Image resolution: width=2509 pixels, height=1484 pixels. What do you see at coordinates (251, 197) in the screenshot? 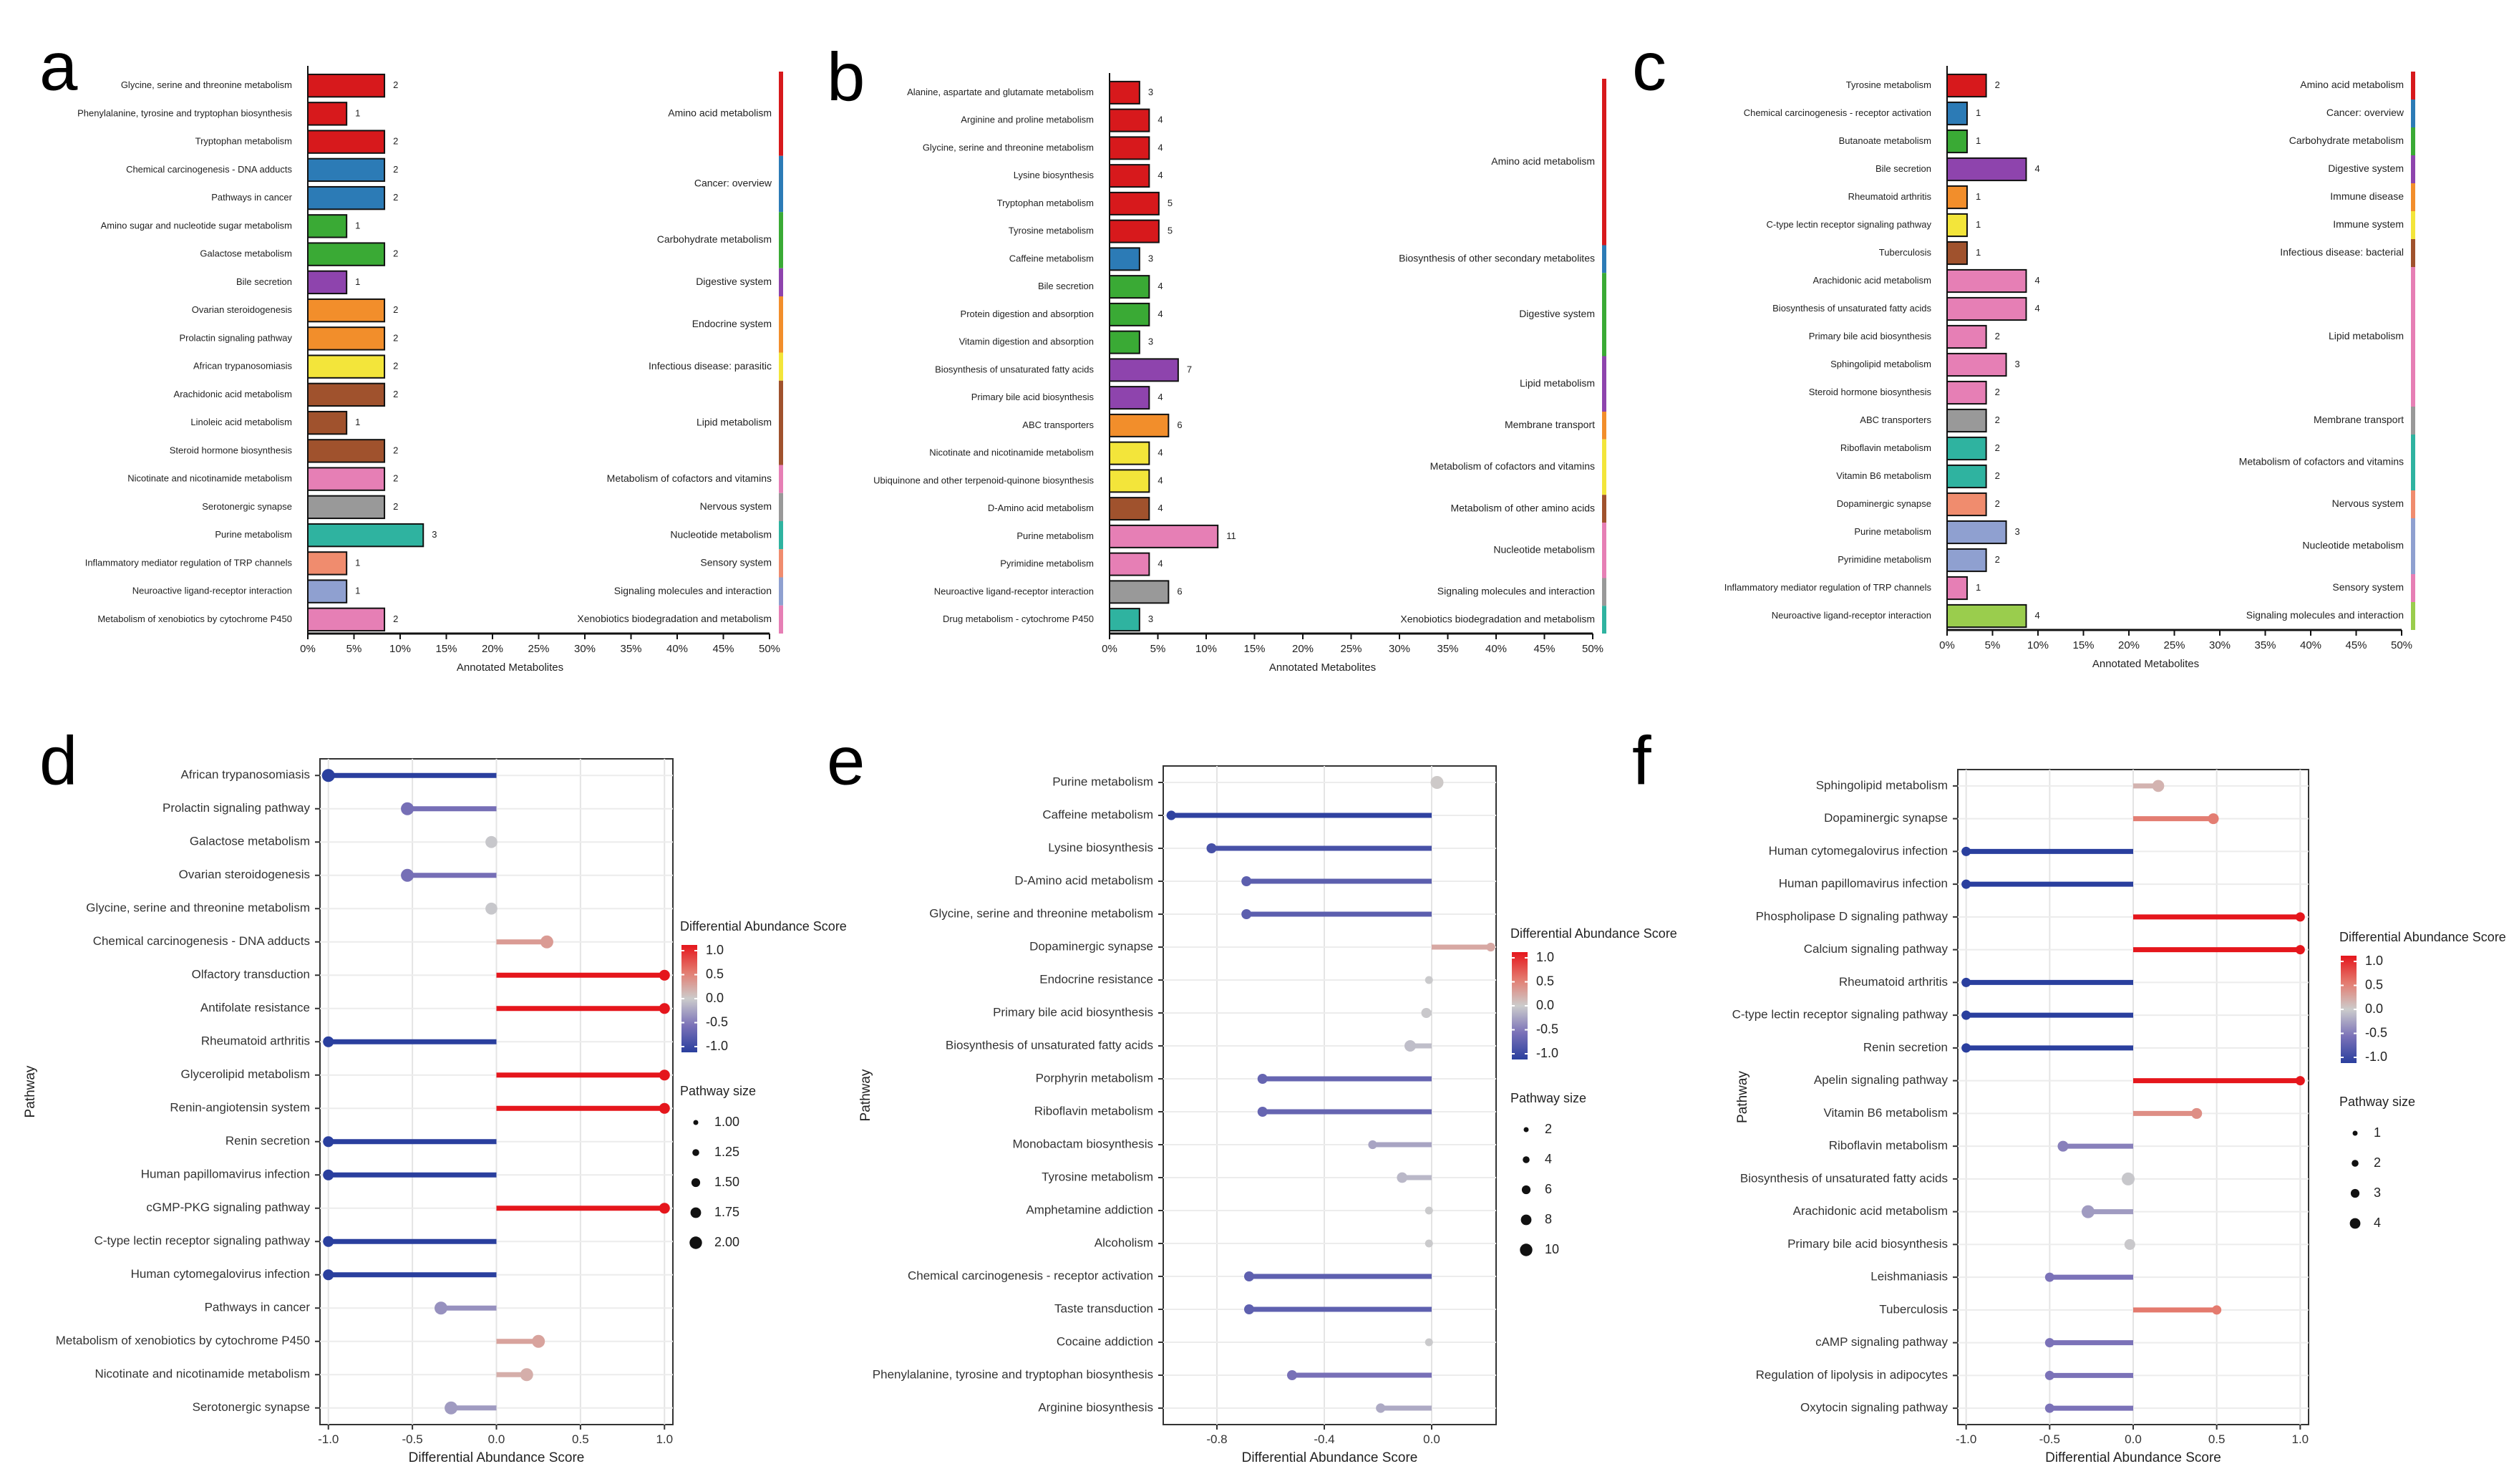
I see `bar-label: Pathways in cancer` at bounding box center [251, 197].